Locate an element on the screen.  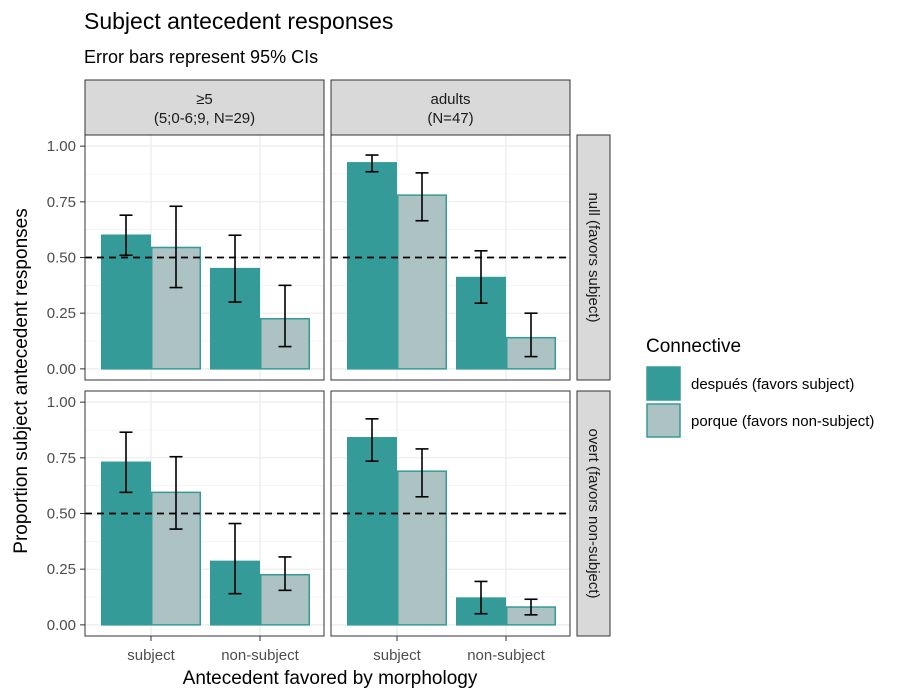
chart-subtitle: Error bars represent 95% CIs is located at coordinates (201, 57).